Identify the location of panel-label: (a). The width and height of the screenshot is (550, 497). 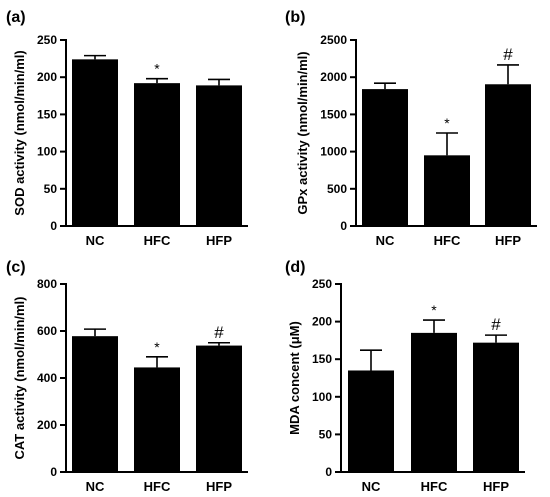
(16, 17).